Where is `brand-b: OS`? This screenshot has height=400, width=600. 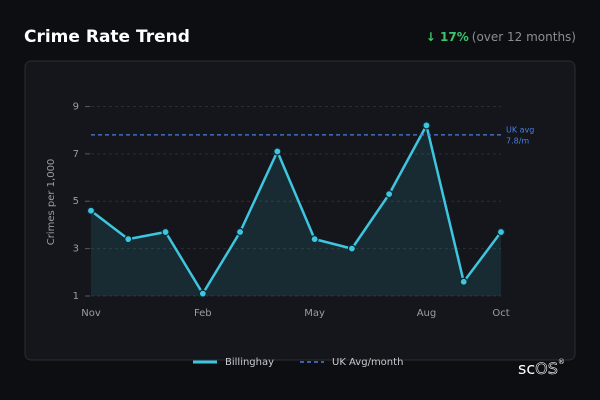
brand-b: OS is located at coordinates (546, 368).